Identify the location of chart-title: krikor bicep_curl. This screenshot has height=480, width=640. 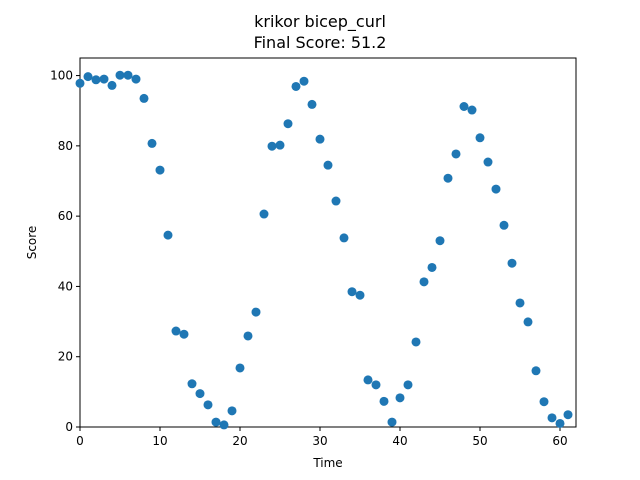
(320, 22).